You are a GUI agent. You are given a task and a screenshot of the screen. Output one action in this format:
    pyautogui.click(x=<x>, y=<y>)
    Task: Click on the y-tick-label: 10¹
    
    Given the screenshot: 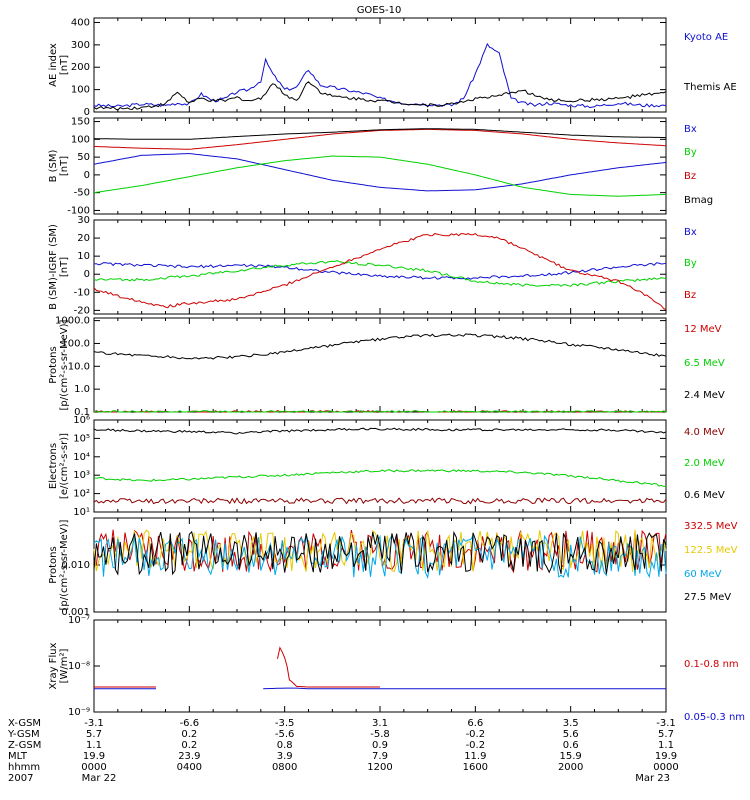 What is the action you would take?
    pyautogui.click(x=81, y=512)
    